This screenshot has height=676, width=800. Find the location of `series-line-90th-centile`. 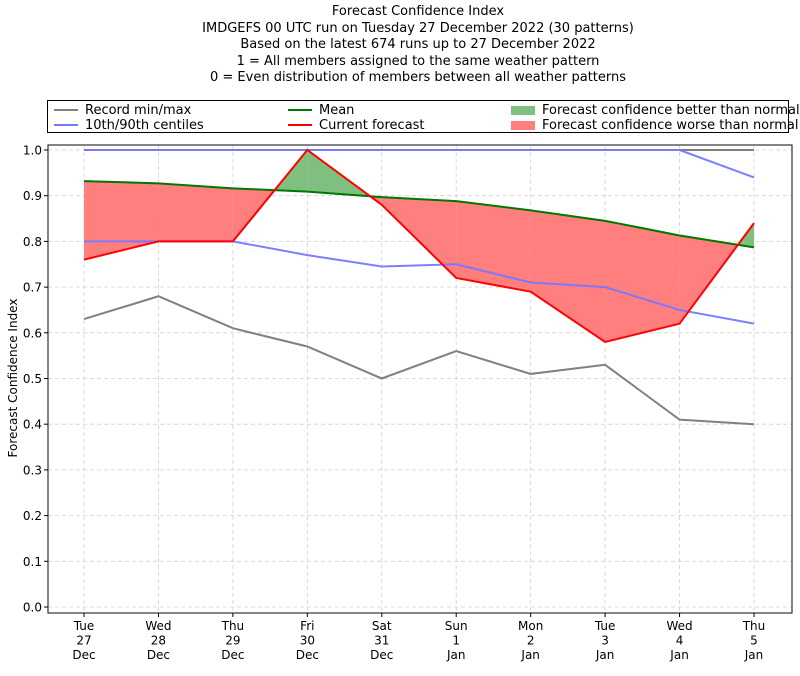

series-line-90th-centile is located at coordinates (419, 164).